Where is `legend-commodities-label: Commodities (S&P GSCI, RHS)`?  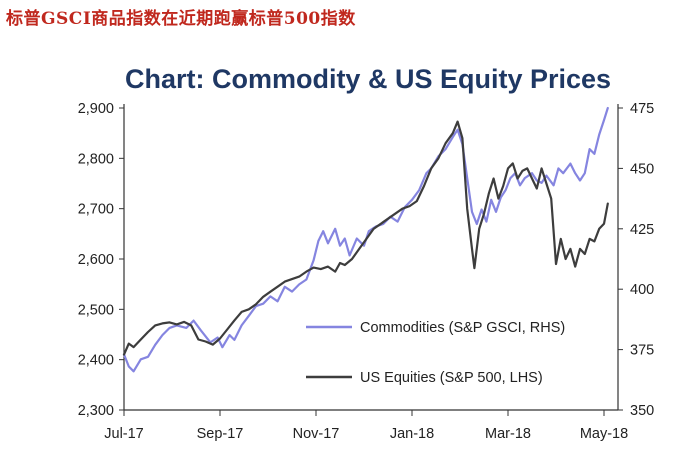 legend-commodities-label: Commodities (S&P GSCI, RHS) is located at coordinates (462, 328).